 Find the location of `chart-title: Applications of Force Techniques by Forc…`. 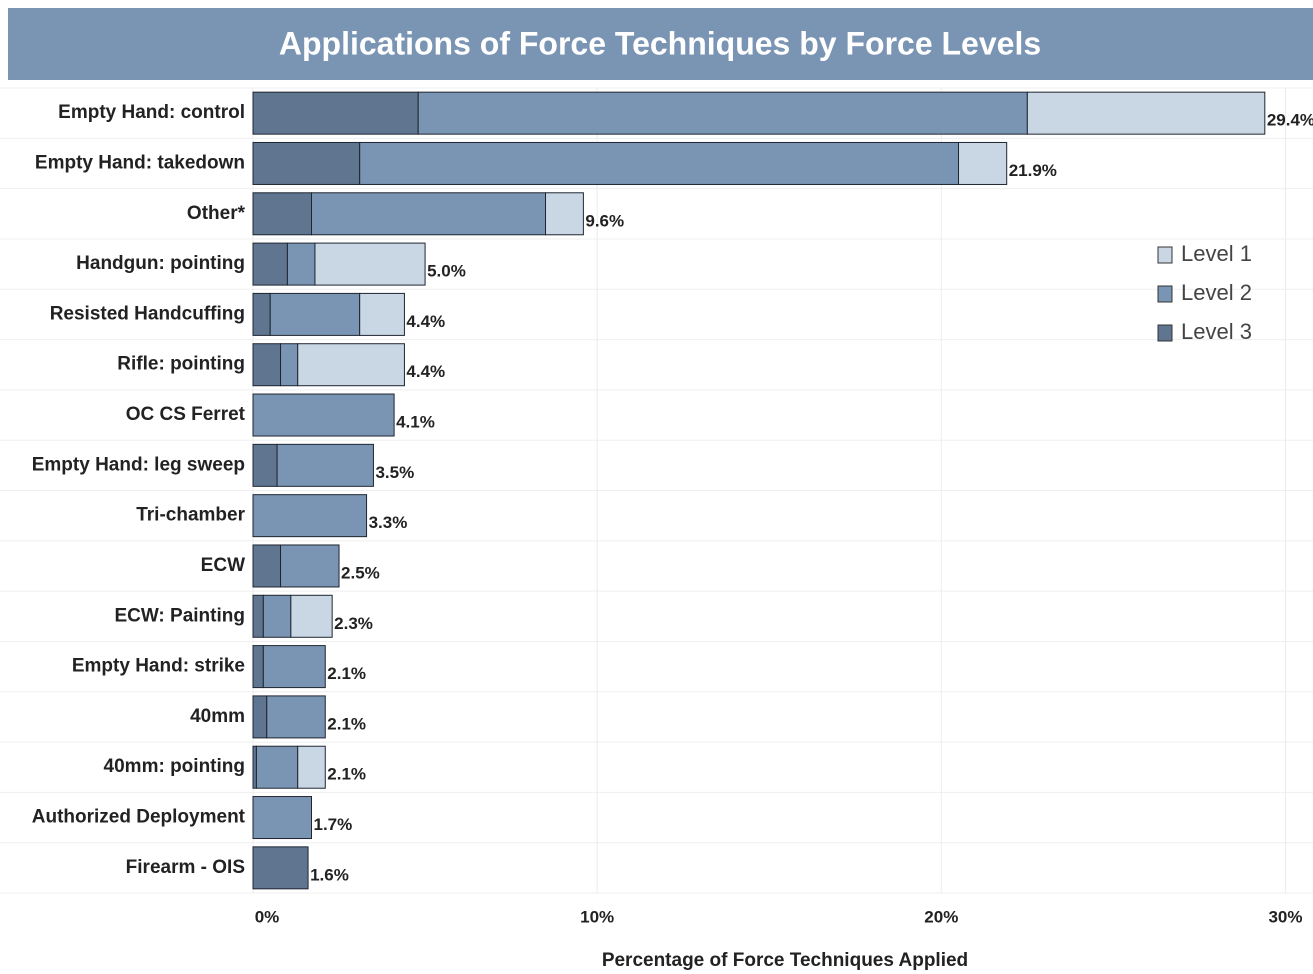

chart-title: Applications of Force Techniques by Forc… is located at coordinates (660, 43).